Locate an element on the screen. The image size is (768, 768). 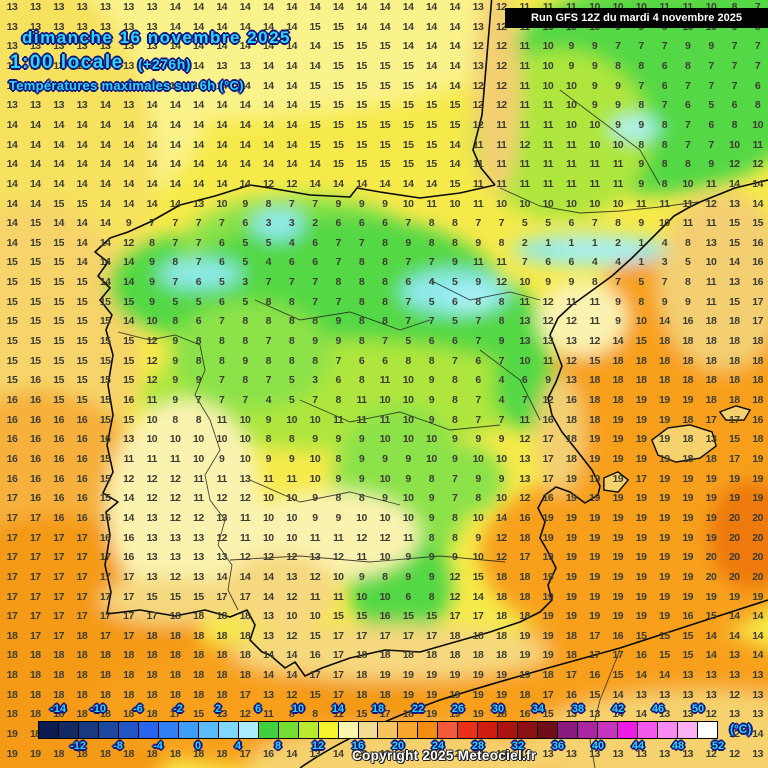
temp-value: 5 is located at coordinates (291, 400).